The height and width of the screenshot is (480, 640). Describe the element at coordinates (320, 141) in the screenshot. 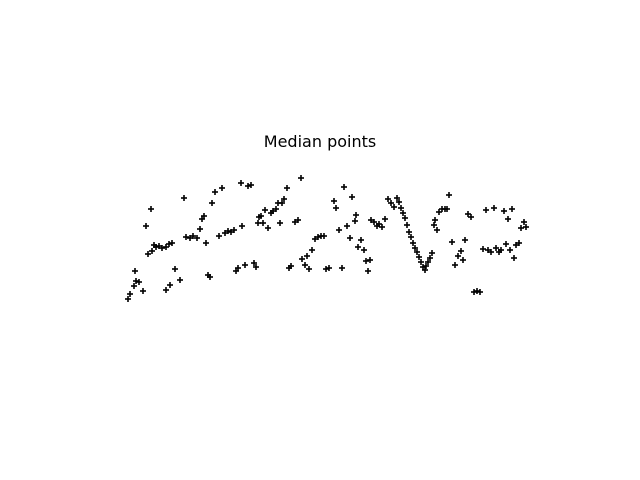

I see `chart-title: Median points` at that location.